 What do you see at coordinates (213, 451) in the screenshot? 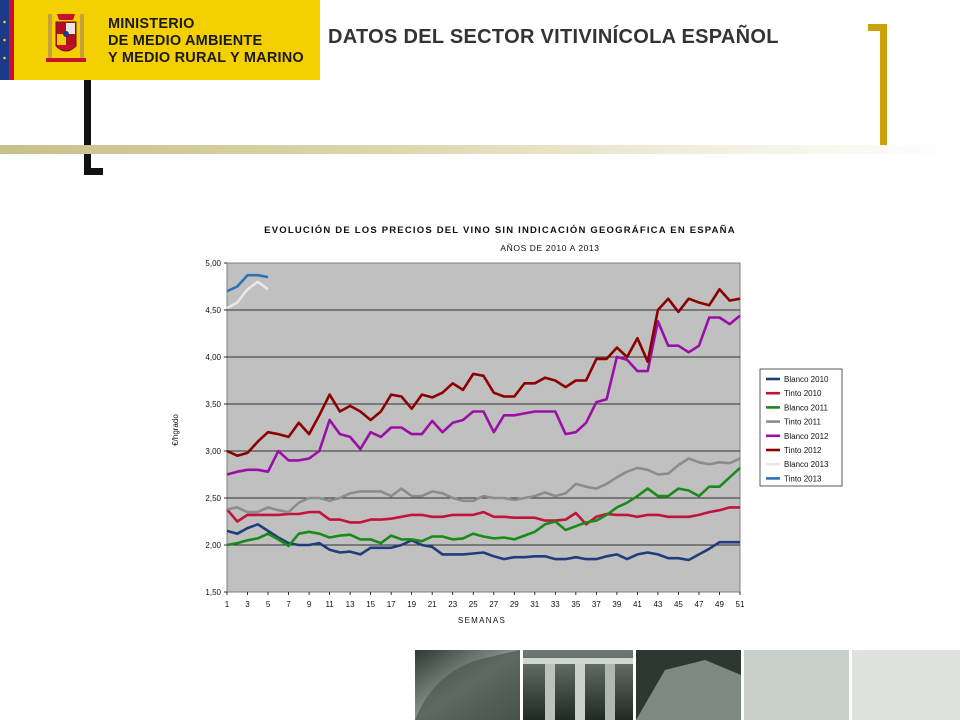
I see `y-tick-label: 3,00` at bounding box center [213, 451].